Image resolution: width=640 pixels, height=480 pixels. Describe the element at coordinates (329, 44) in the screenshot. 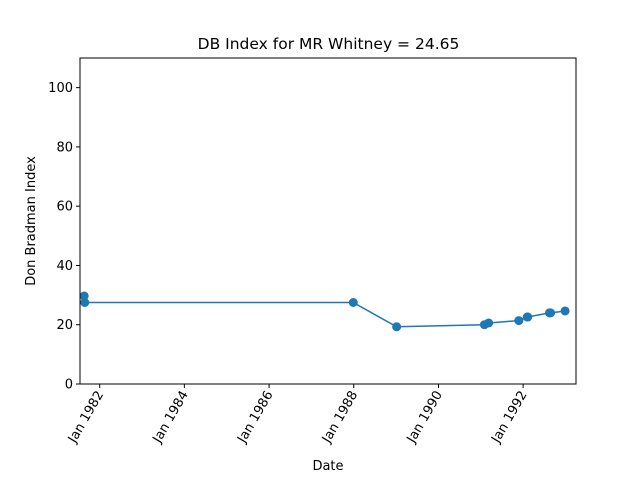

I see `chart-title: DB Index for MR Whitney = 24.65` at that location.